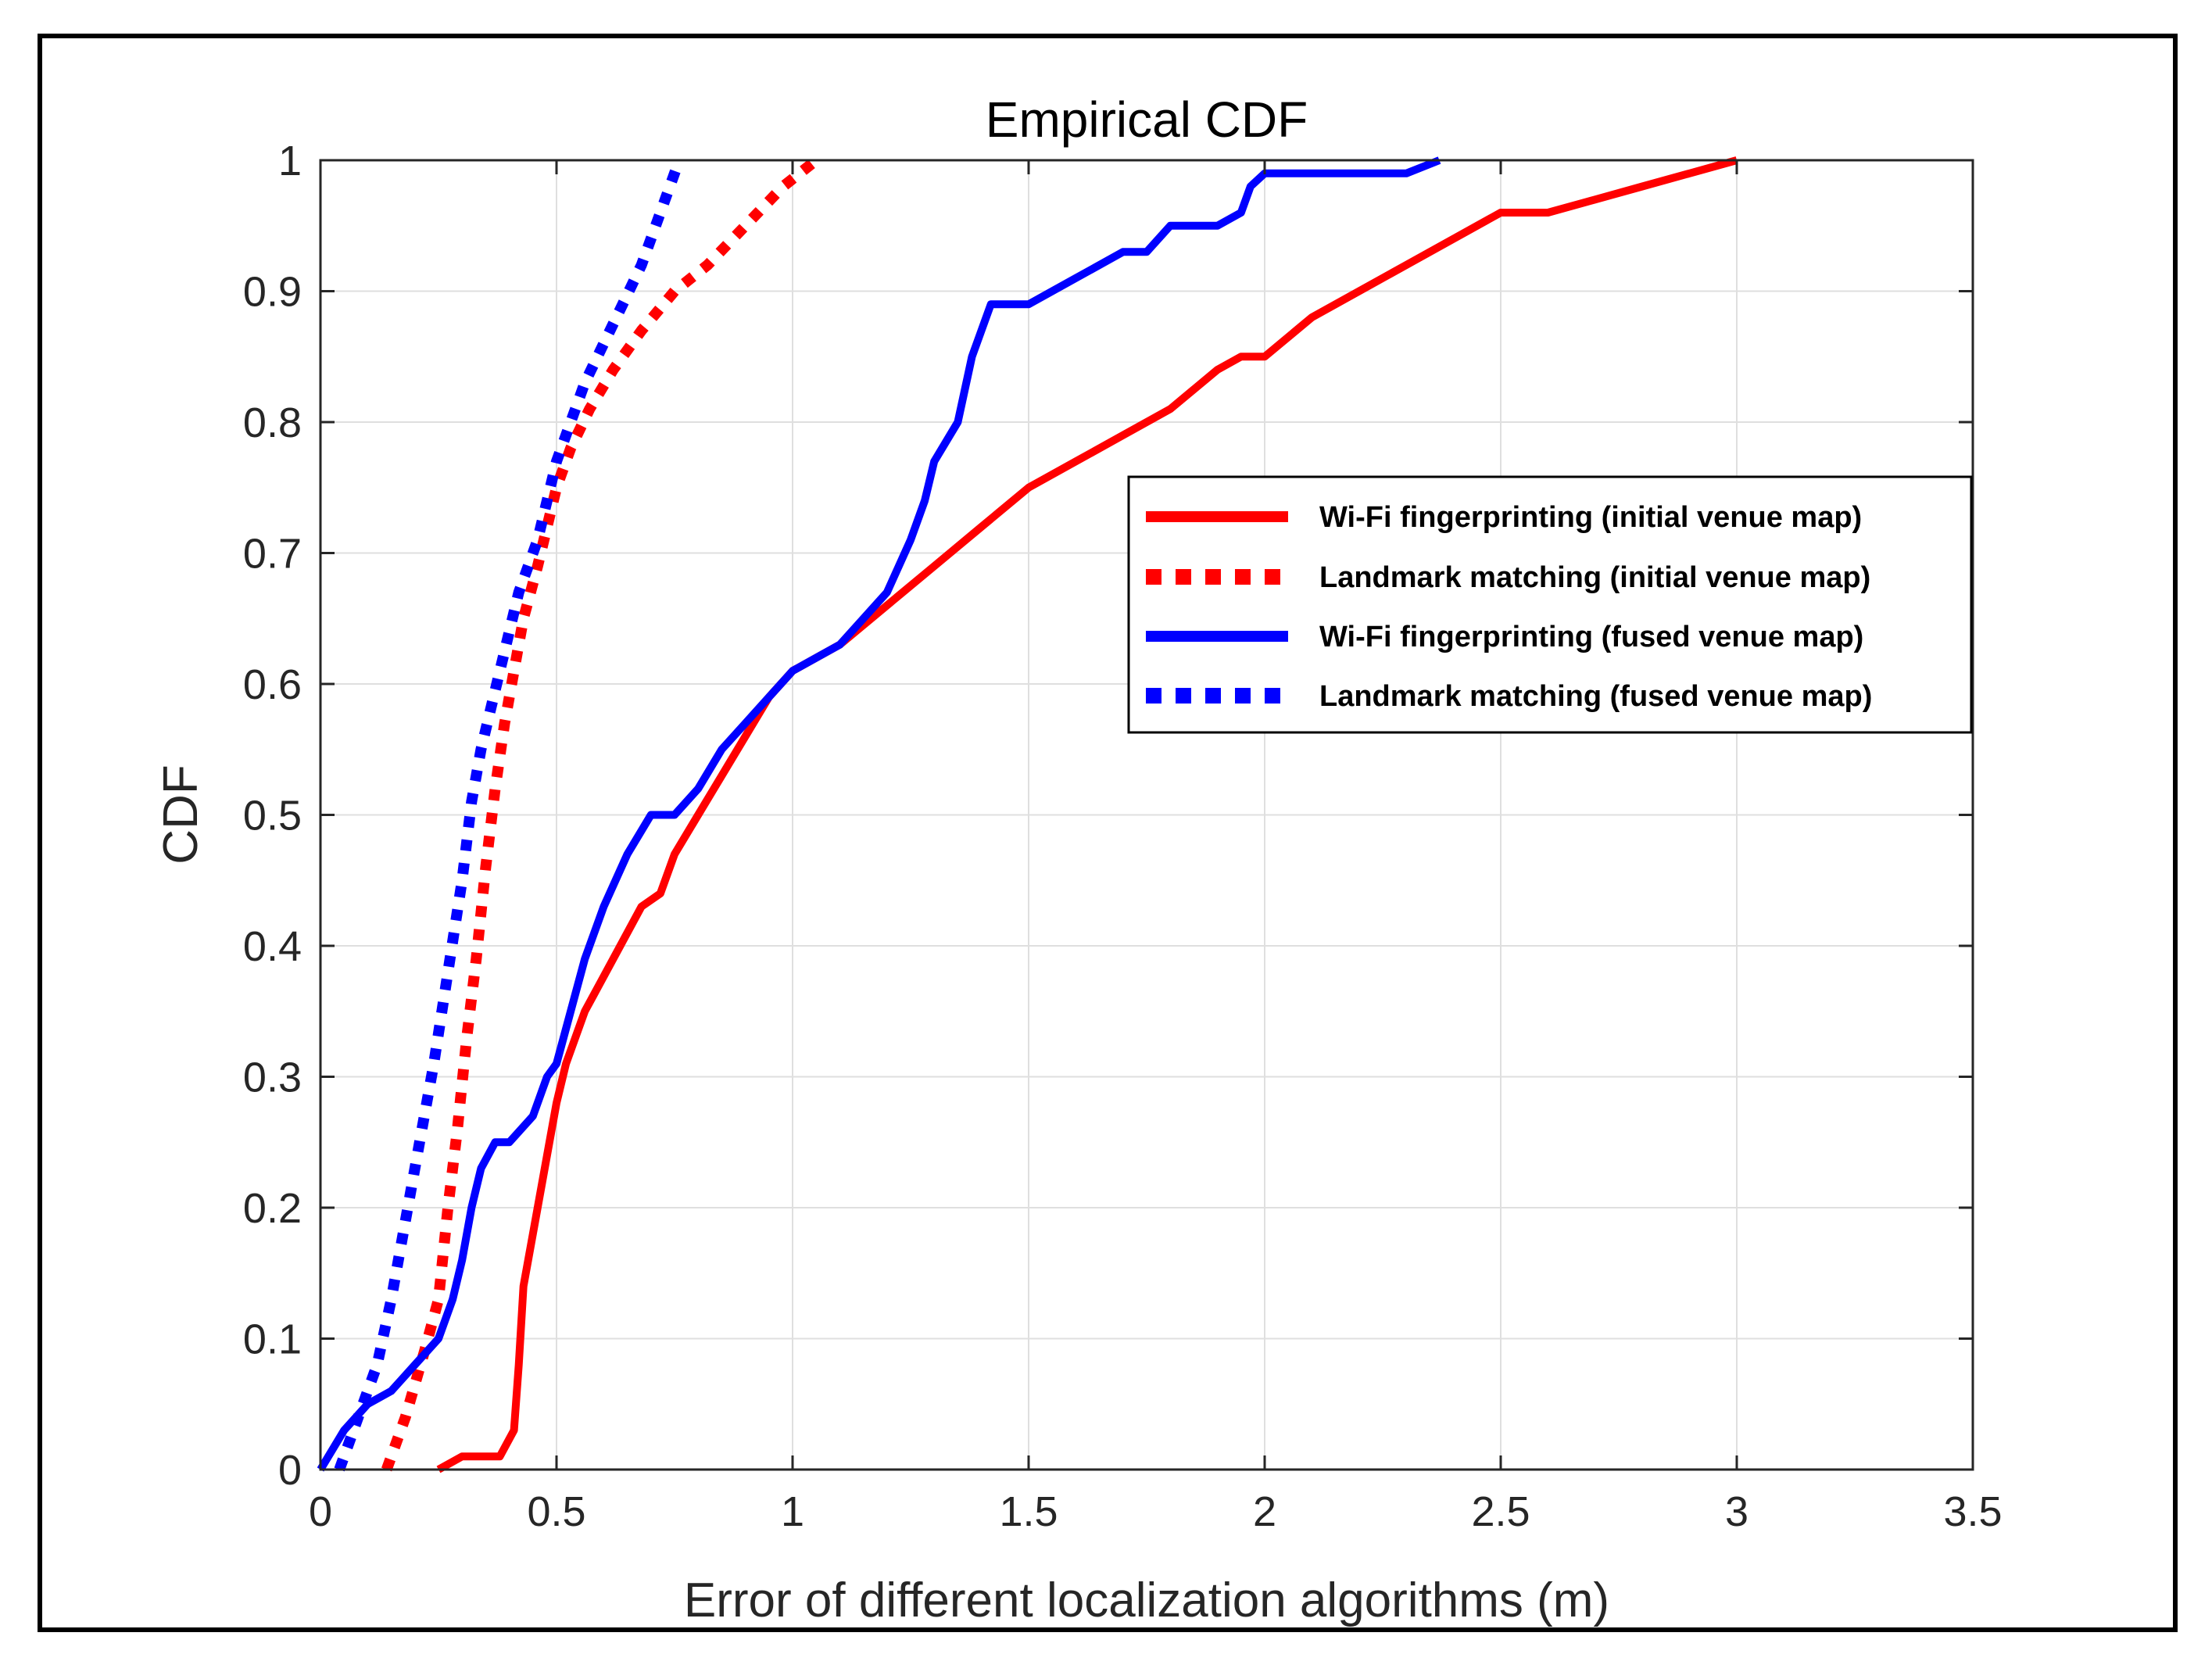  I want to click on y-tick-label: 0.3, so click(272, 1077).